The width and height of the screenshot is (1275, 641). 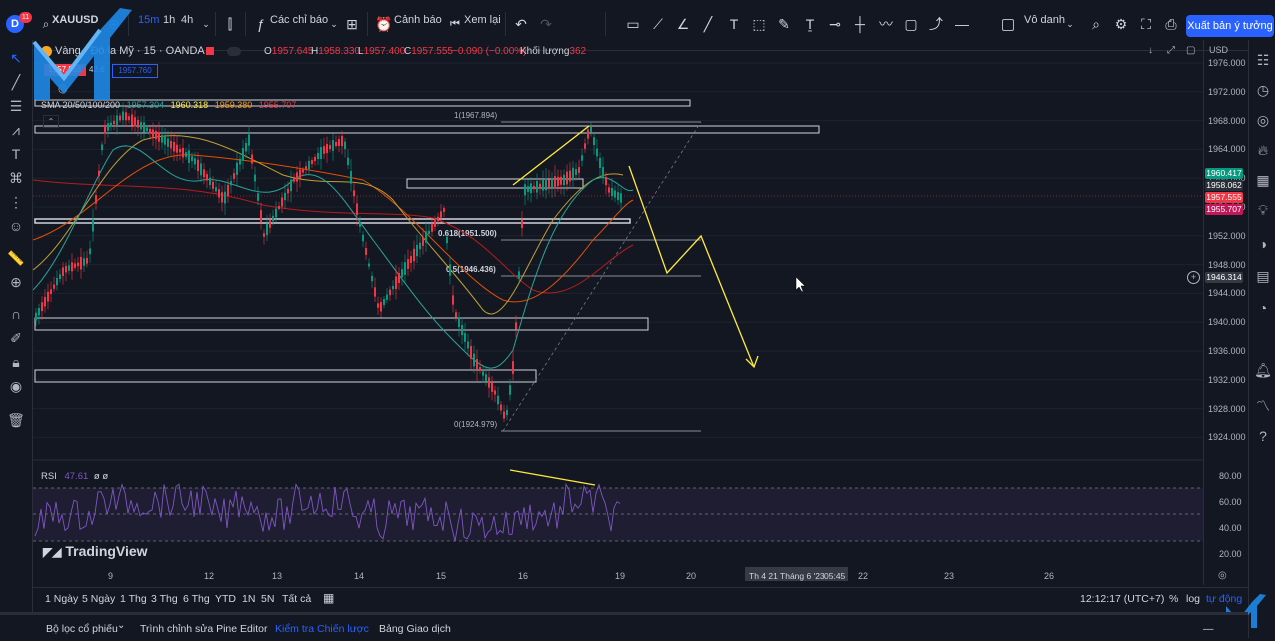 I want to click on data-window-icon: ◎, so click(x=1263, y=120).